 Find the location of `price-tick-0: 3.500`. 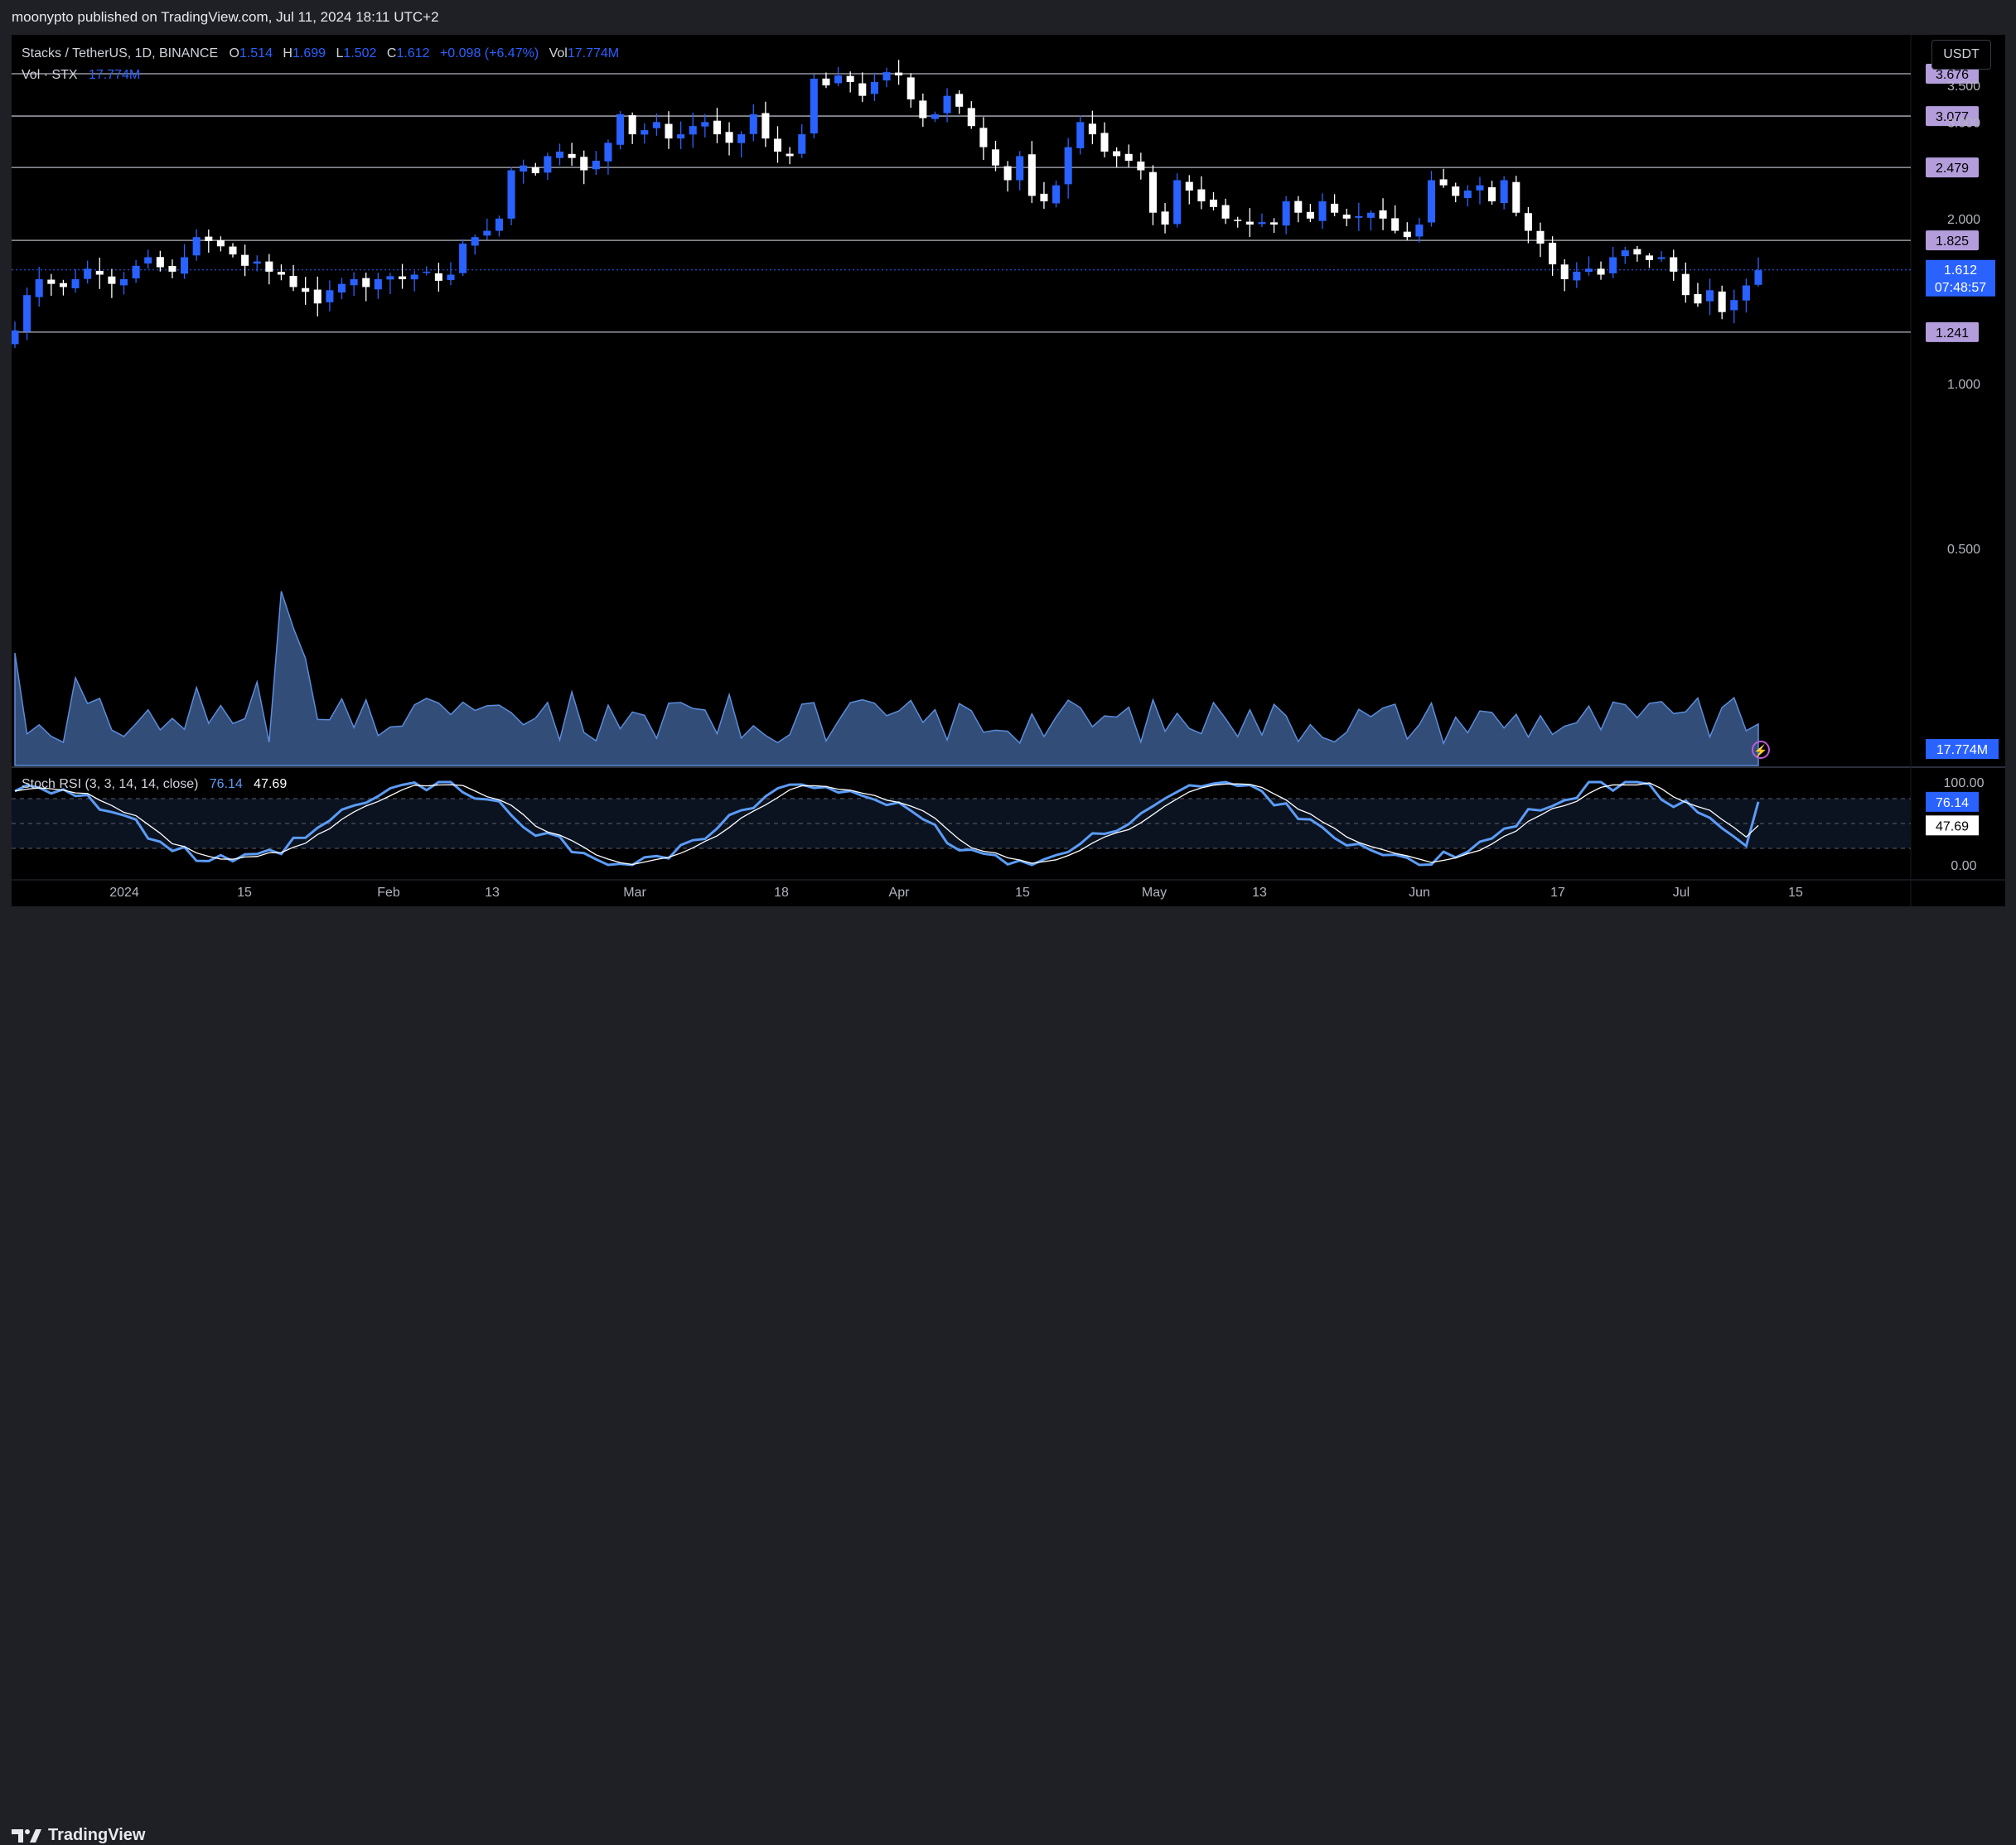

price-tick-0: 3.500 is located at coordinates (1963, 87).